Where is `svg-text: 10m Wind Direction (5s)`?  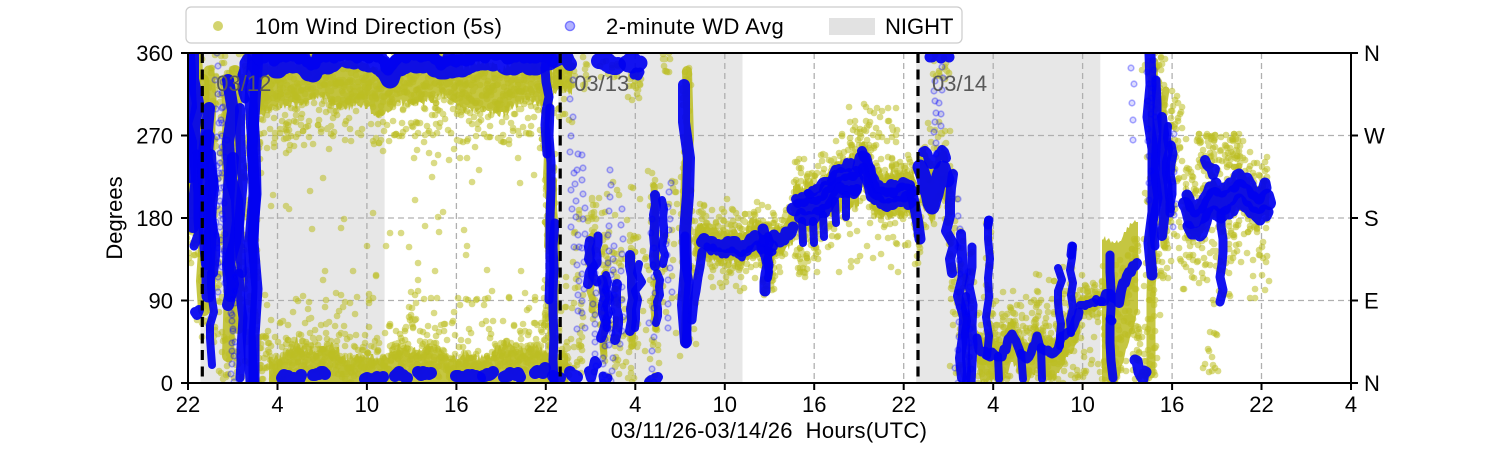
svg-text: 10m Wind Direction (5s) is located at coordinates (378, 26).